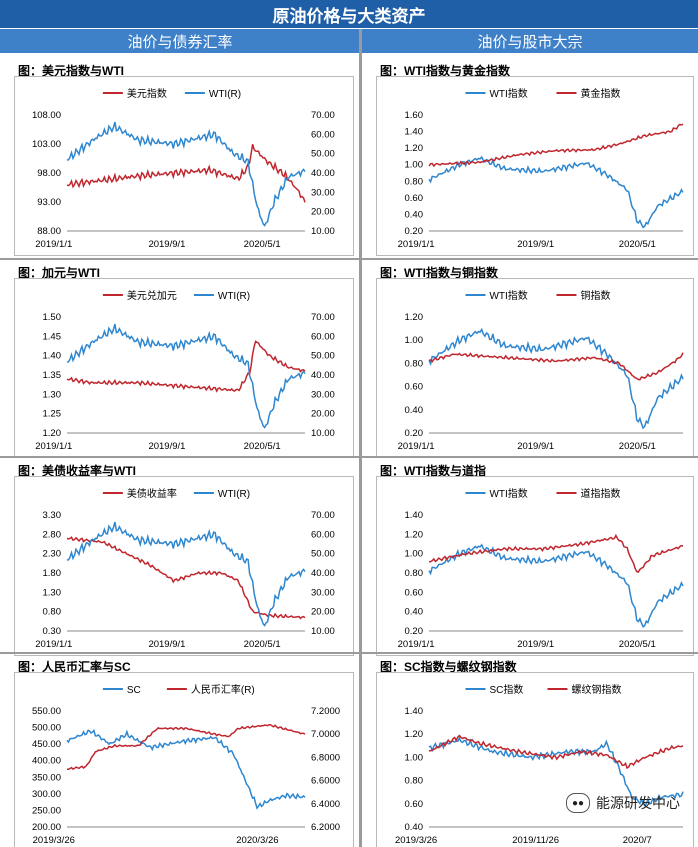 The width and height of the screenshot is (698, 847). What do you see at coordinates (77, 471) in the screenshot?
I see `chart-title-4: 图：美债收益率与WTI` at bounding box center [77, 471].